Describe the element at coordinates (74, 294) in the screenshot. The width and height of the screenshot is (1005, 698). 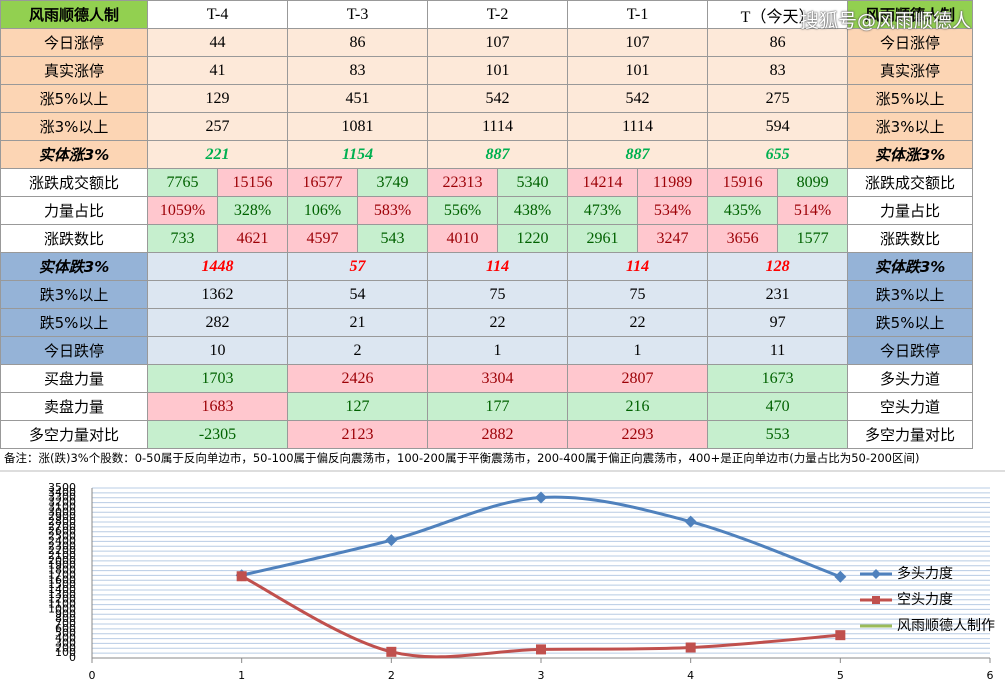
I see `cell: 跌3%以上` at that location.